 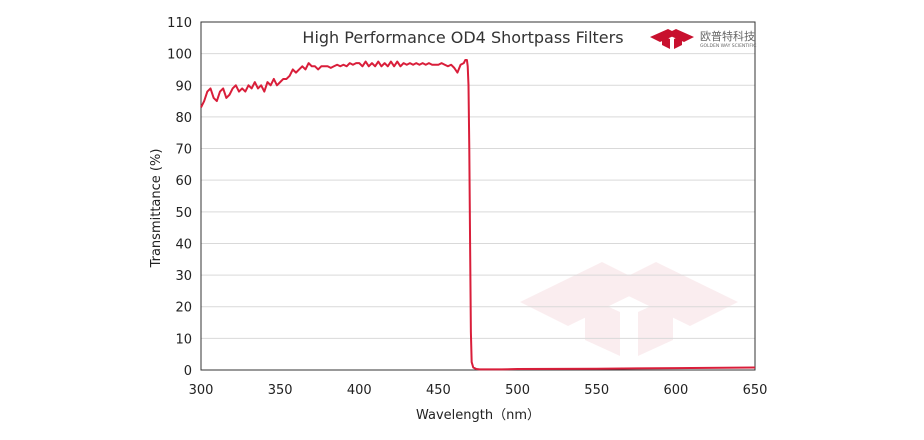 What do you see at coordinates (727, 36) in the screenshot?
I see `brand-name-cn: 欧普特科技` at bounding box center [727, 36].